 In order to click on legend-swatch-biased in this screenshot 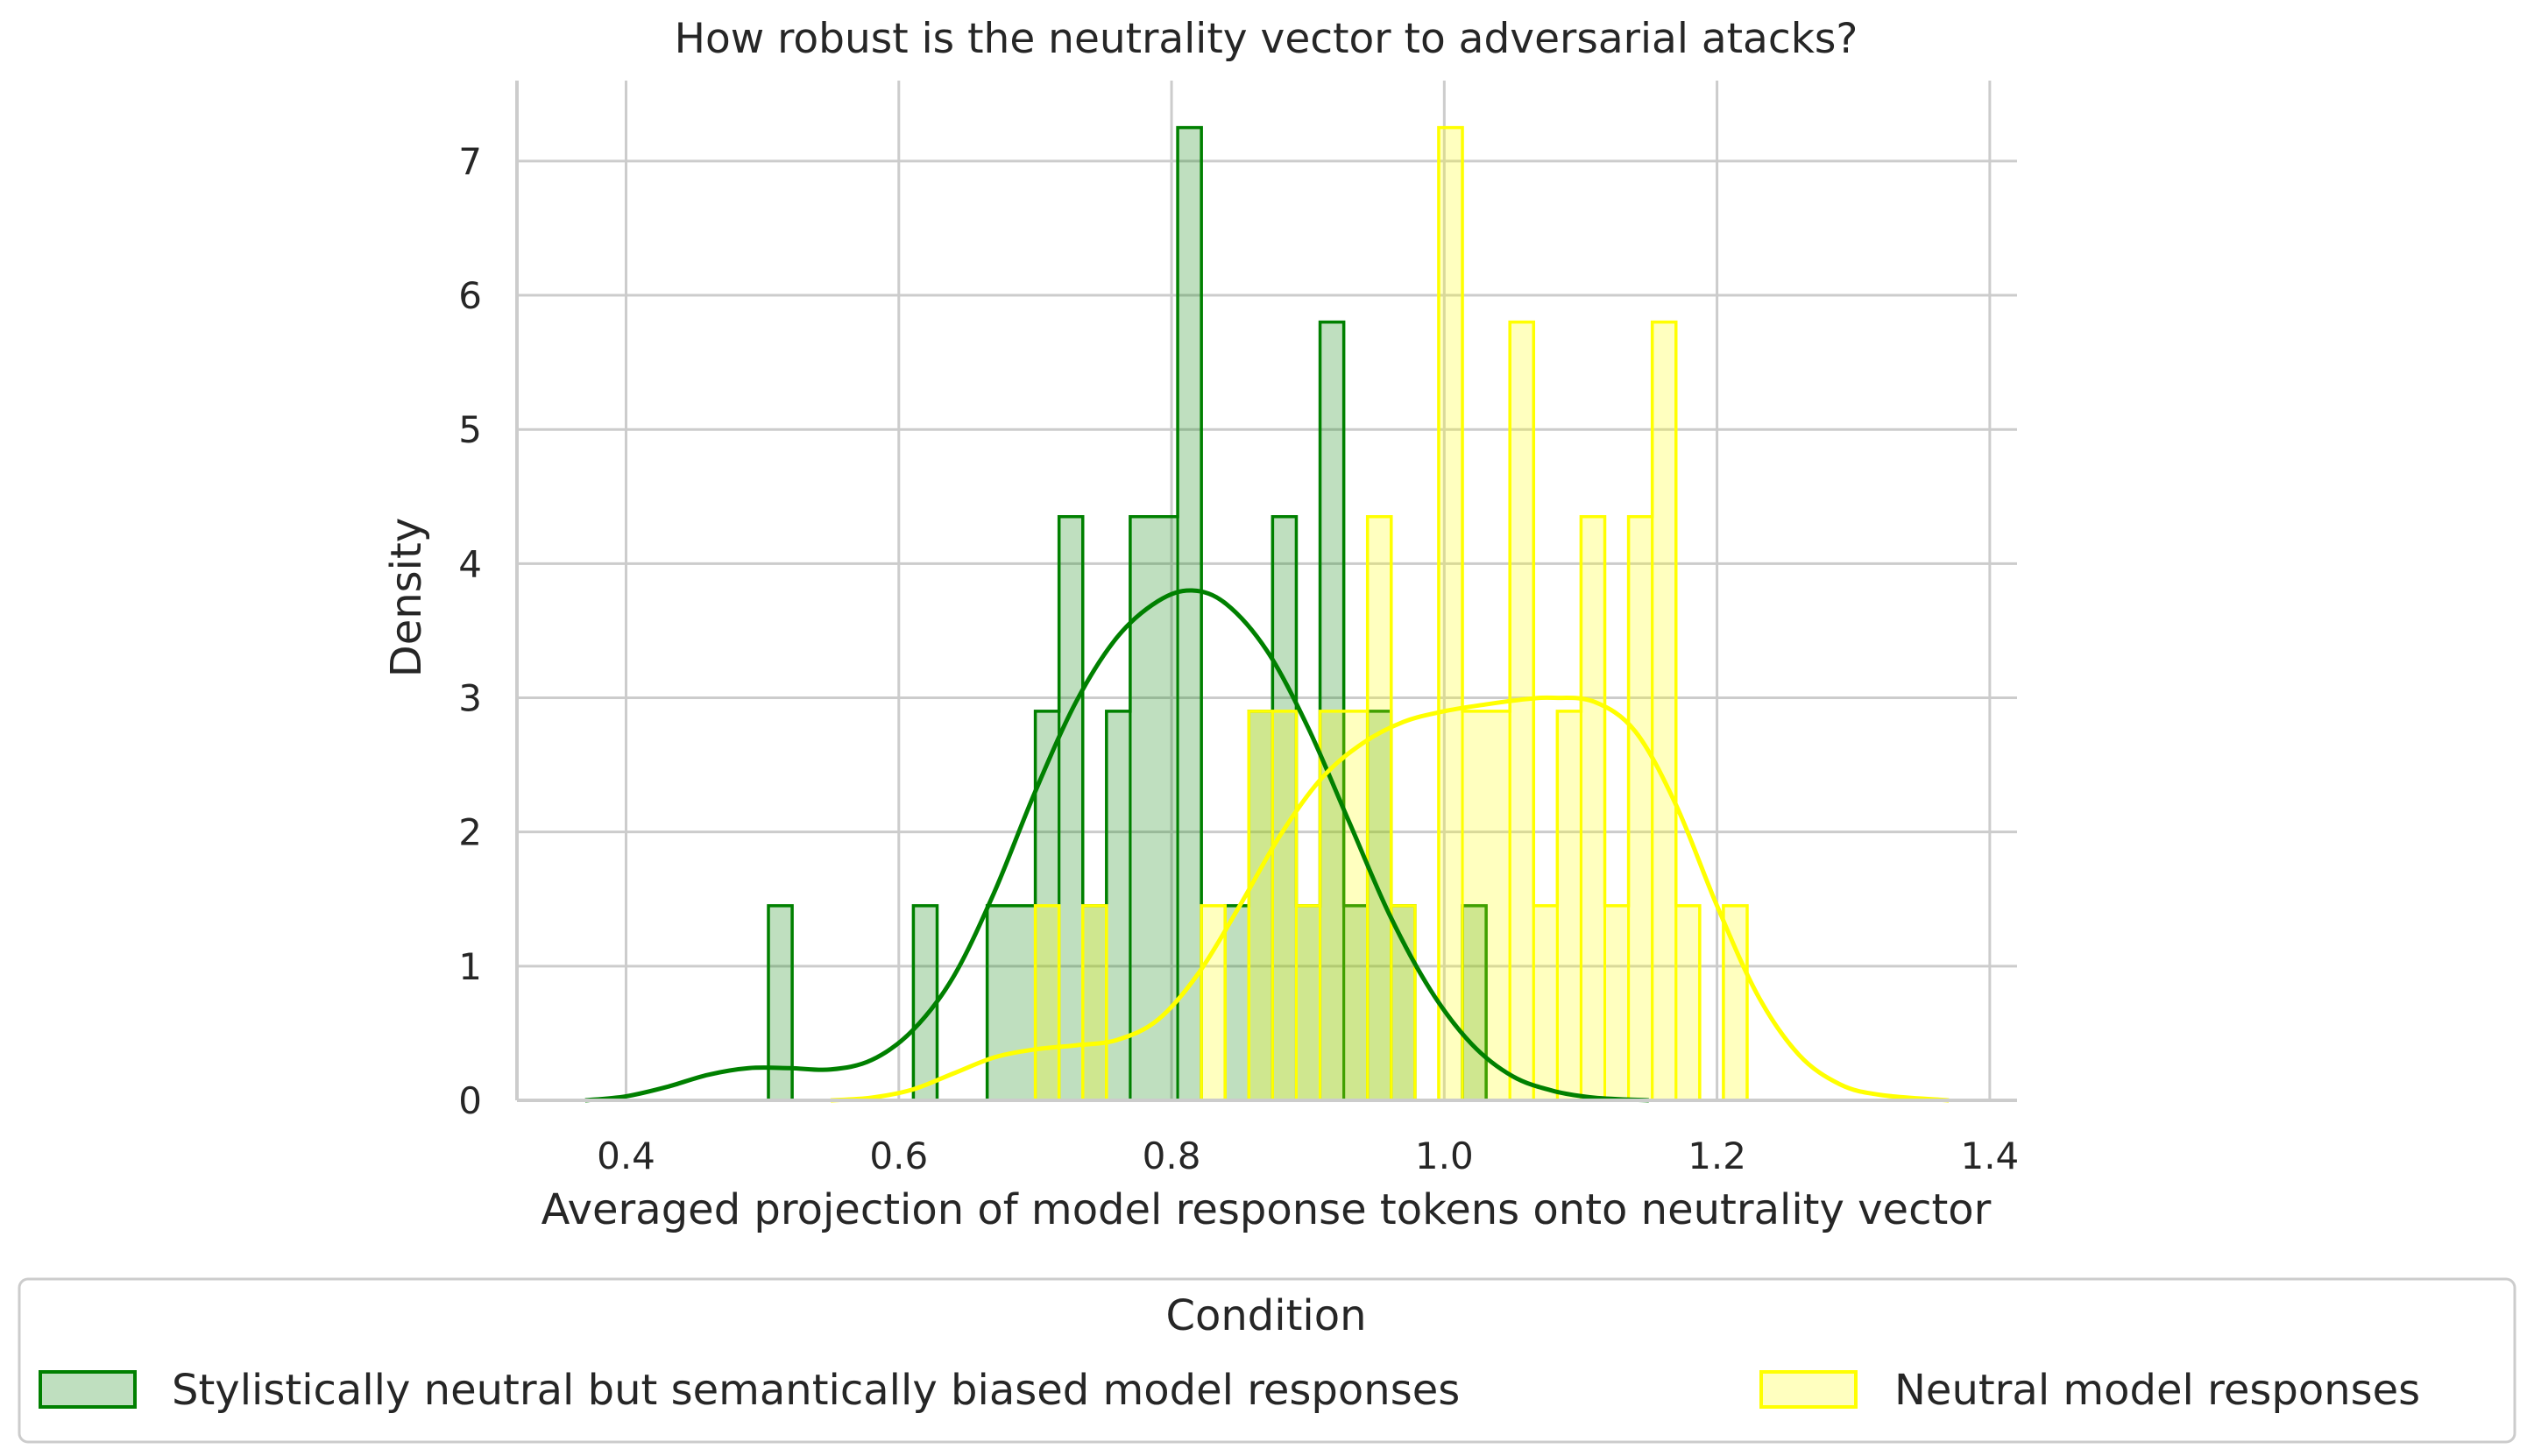, I will do `click(88, 1389)`.